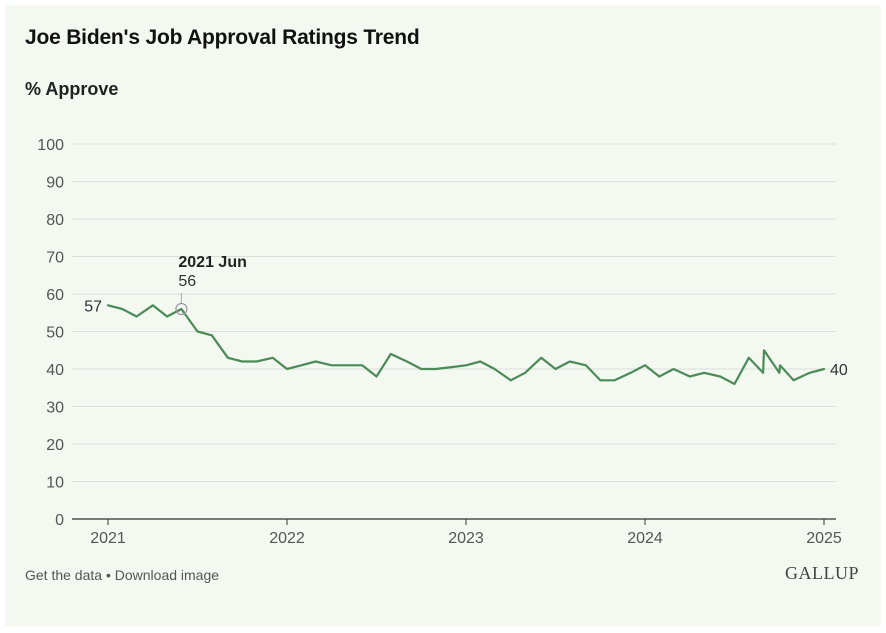 This screenshot has height=633, width=886. I want to click on y-tick-label-0: 0, so click(59, 520).